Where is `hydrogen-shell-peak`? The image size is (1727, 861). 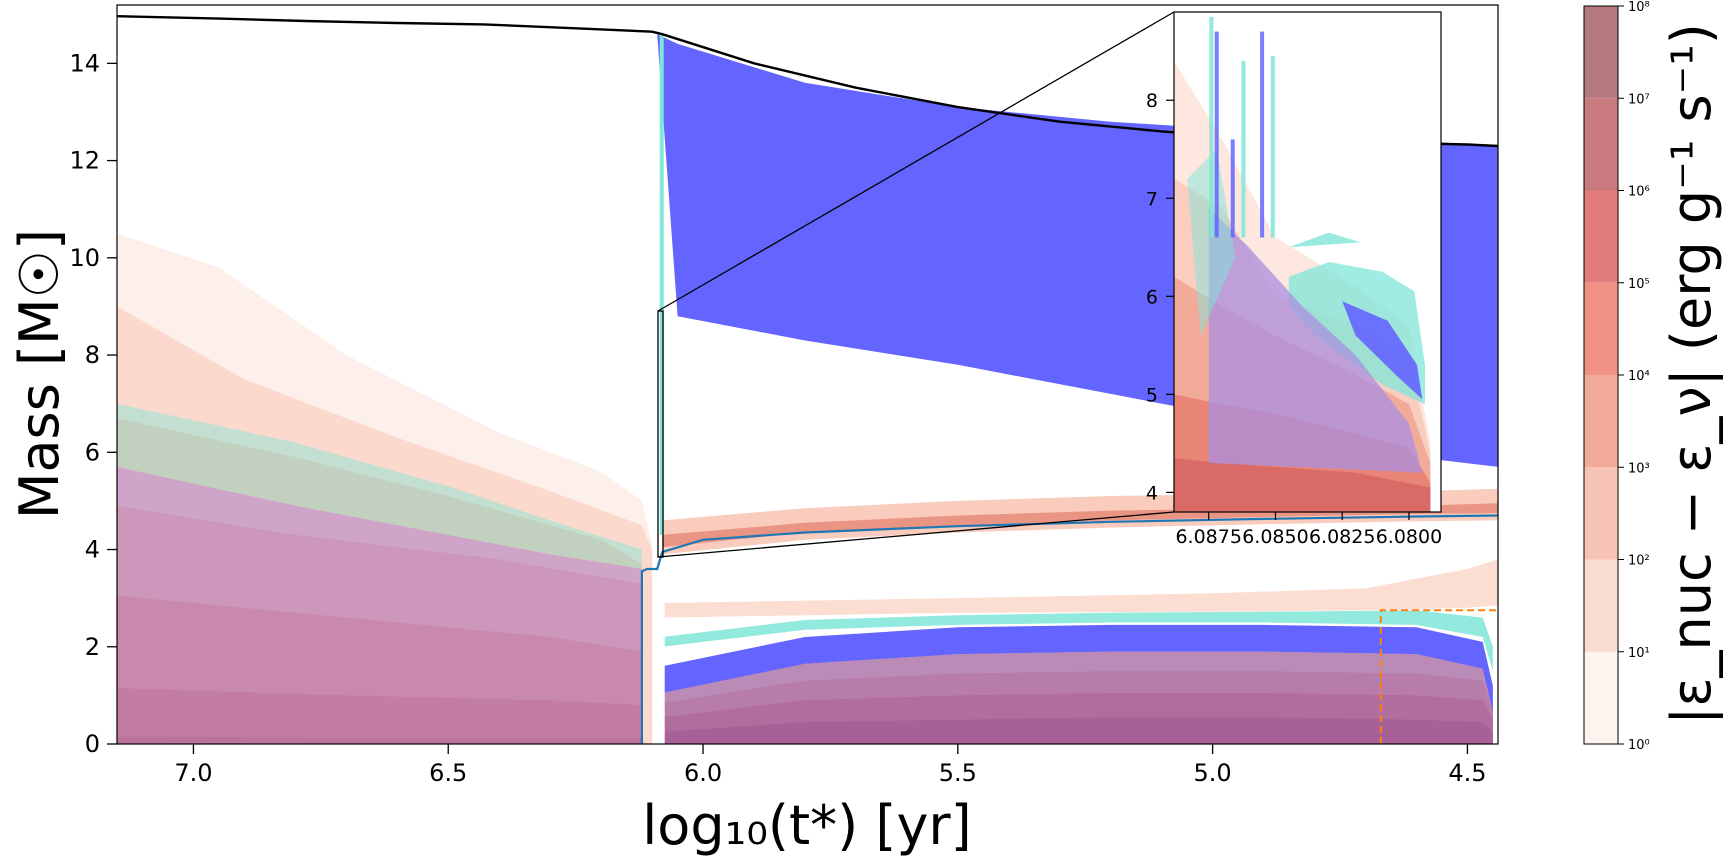 hydrogen-shell-peak is located at coordinates (1080, 525).